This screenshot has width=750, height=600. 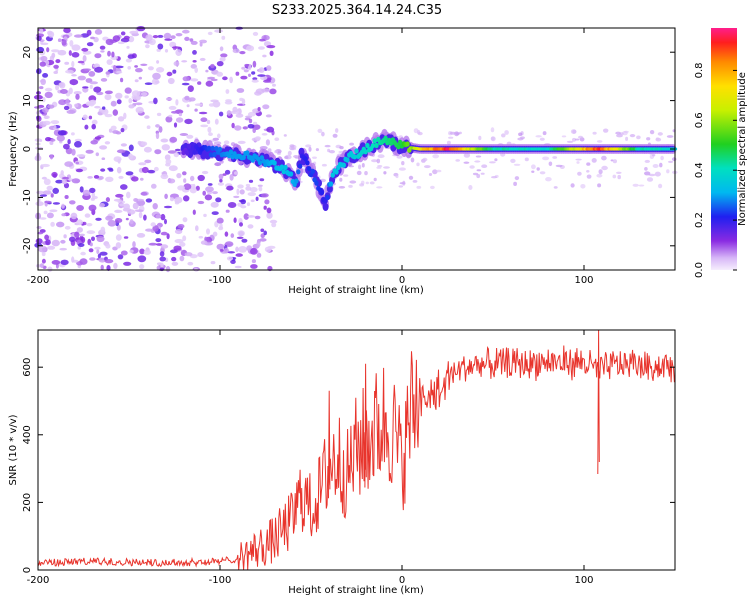 What do you see at coordinates (220, 580) in the screenshot?
I see `snr-x-tick-label: -100` at bounding box center [220, 580].